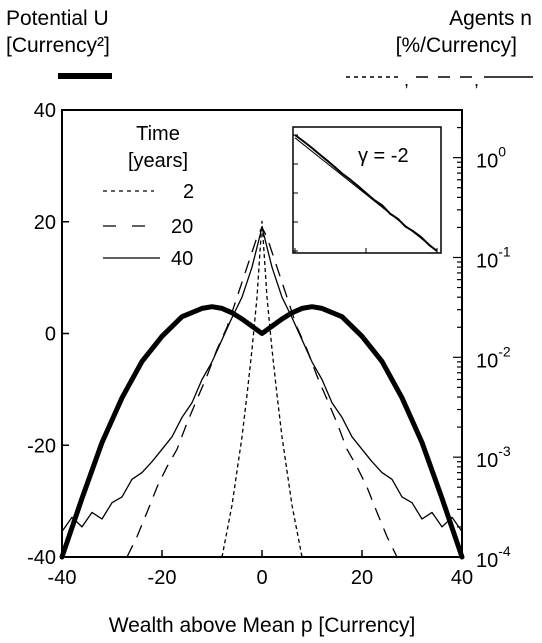 The width and height of the screenshot is (542, 643). I want to click on legend-title-line-1: Time, so click(158, 134).